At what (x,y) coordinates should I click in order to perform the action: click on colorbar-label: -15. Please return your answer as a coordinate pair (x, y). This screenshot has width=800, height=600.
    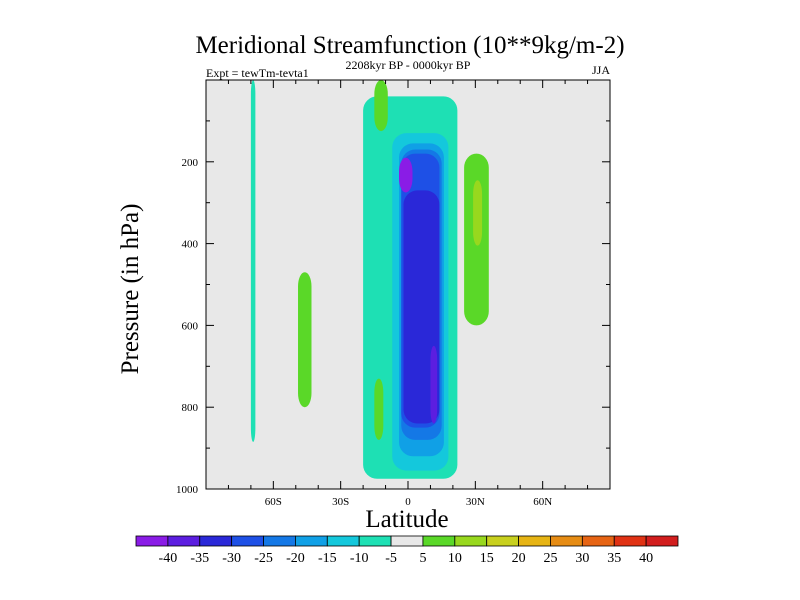
    Looking at the image, I should click on (327, 558).